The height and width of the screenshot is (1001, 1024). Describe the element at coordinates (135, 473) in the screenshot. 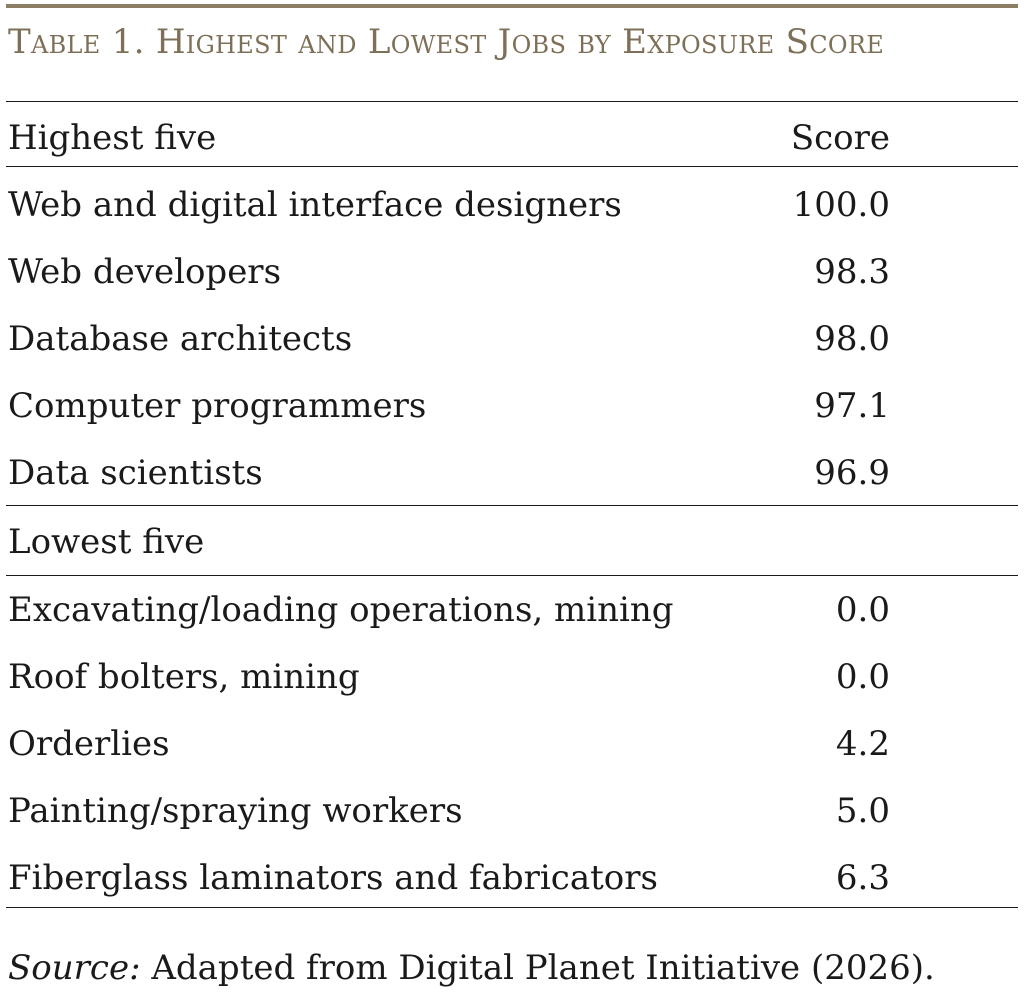

I see `job-label: Data scientists` at that location.